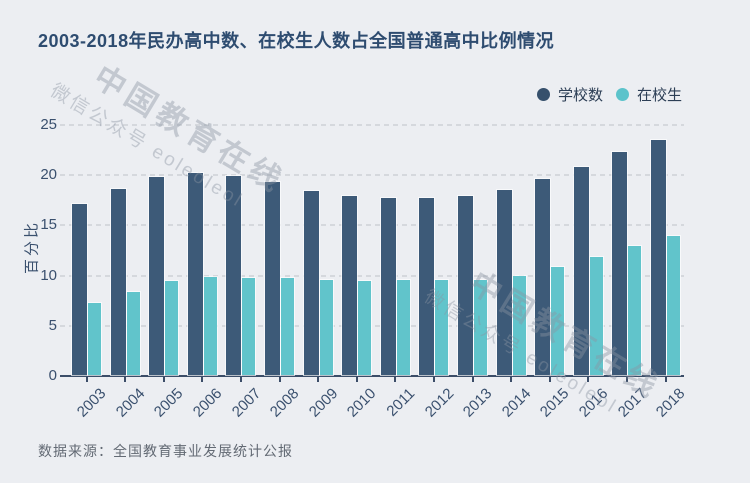  I want to click on bar-group-2014, so click(511, 282).